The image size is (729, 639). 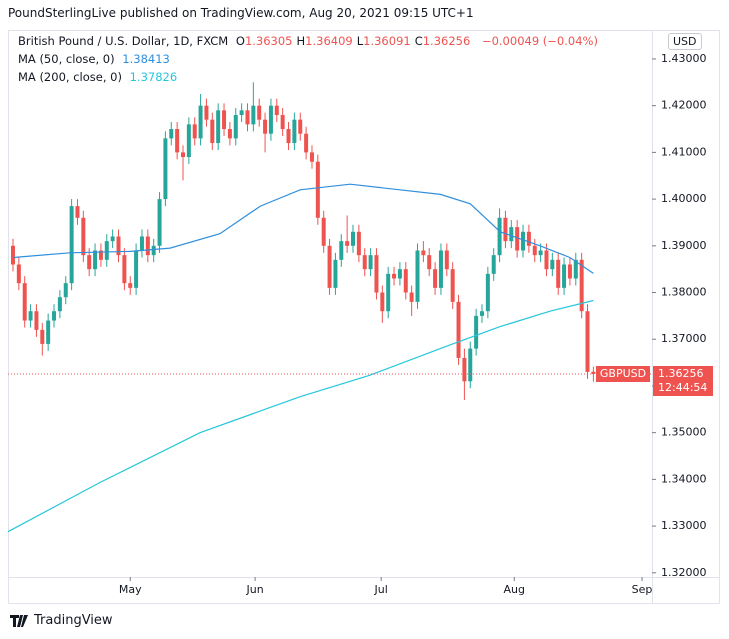 I want to click on y-tick-label: 1.37000, so click(x=684, y=338).